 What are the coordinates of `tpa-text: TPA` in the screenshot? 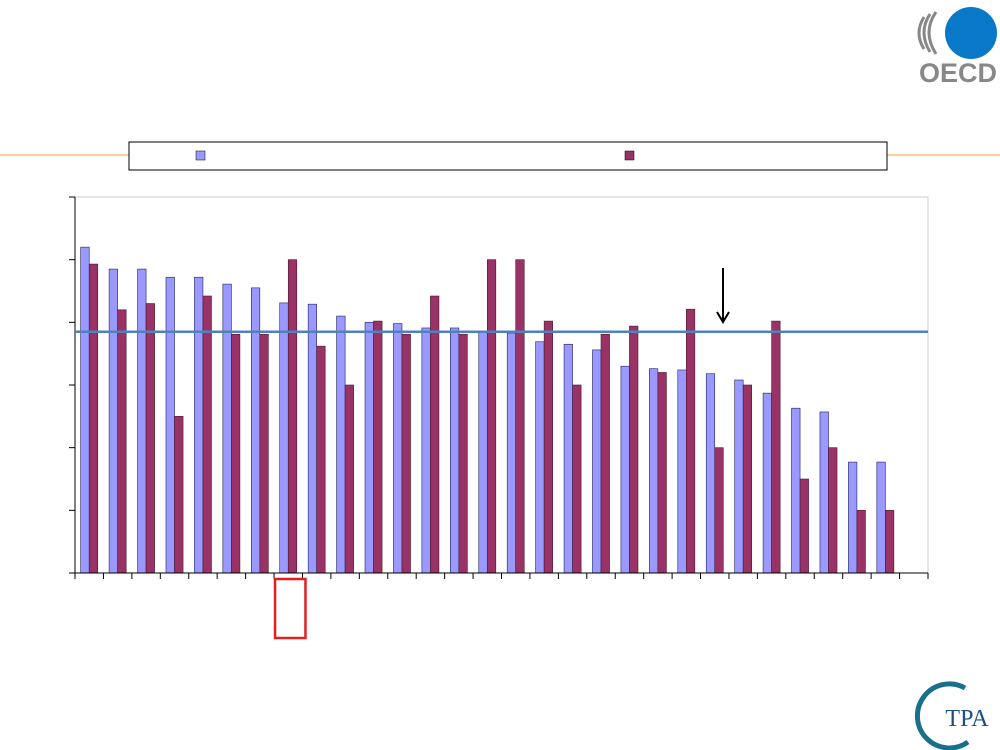 It's located at (967, 719).